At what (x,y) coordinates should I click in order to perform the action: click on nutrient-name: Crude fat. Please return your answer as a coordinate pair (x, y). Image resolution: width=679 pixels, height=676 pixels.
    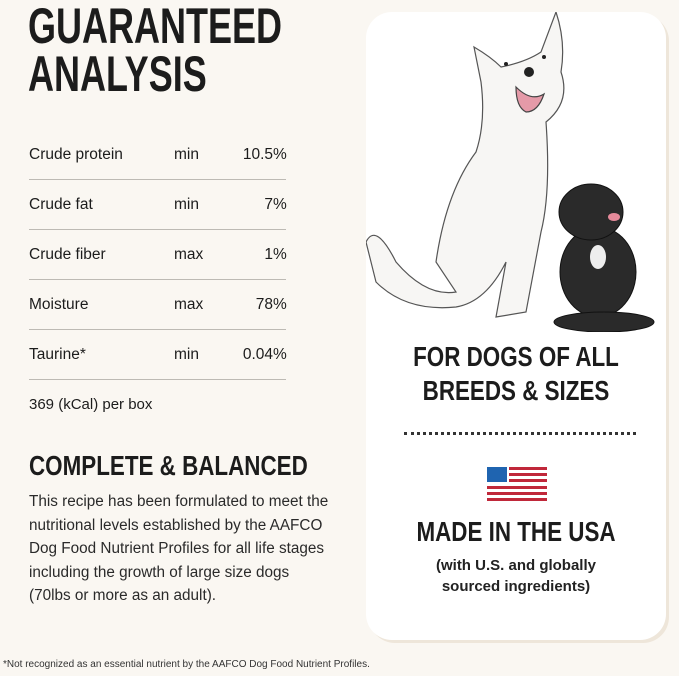
    Looking at the image, I should click on (61, 204).